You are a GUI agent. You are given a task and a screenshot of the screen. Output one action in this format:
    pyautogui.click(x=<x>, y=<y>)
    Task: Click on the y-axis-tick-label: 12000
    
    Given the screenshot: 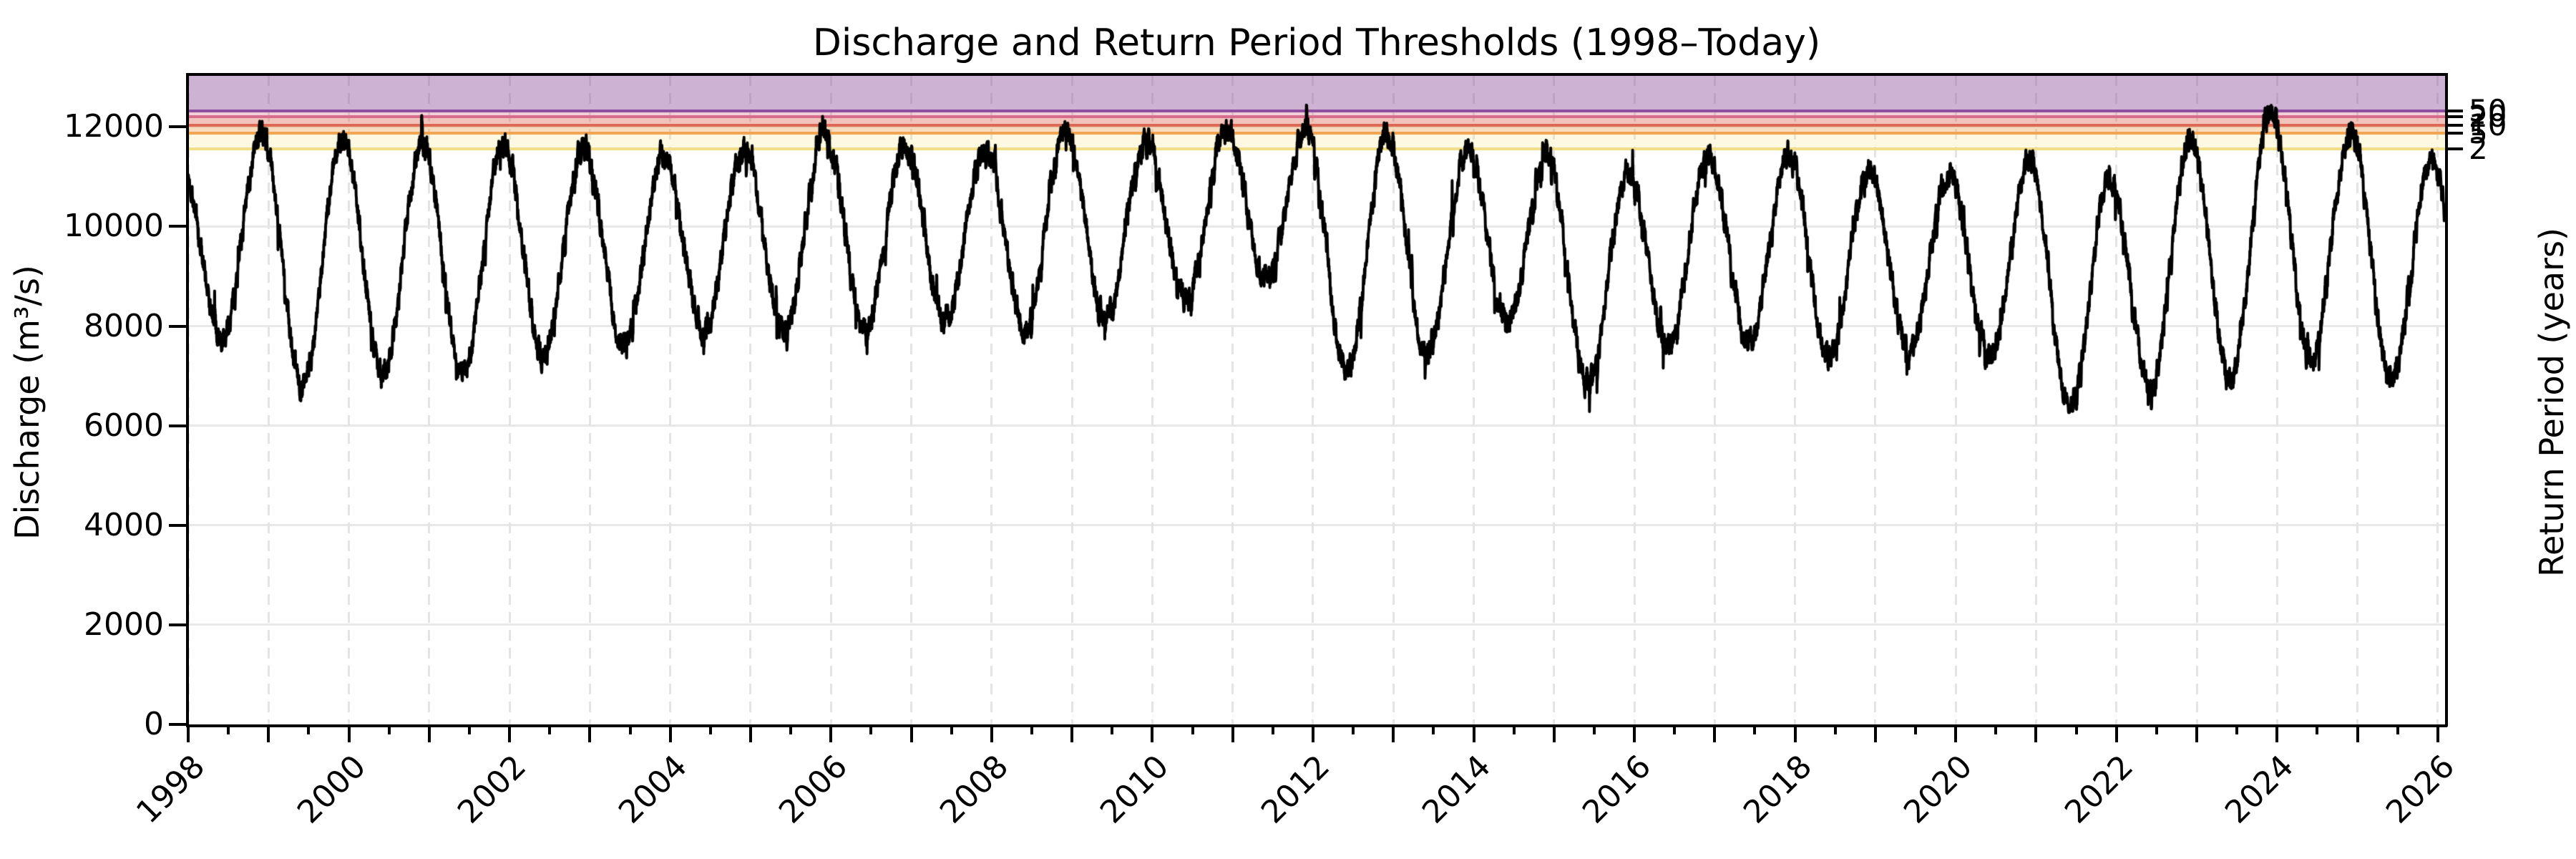 What is the action you would take?
    pyautogui.click(x=114, y=126)
    